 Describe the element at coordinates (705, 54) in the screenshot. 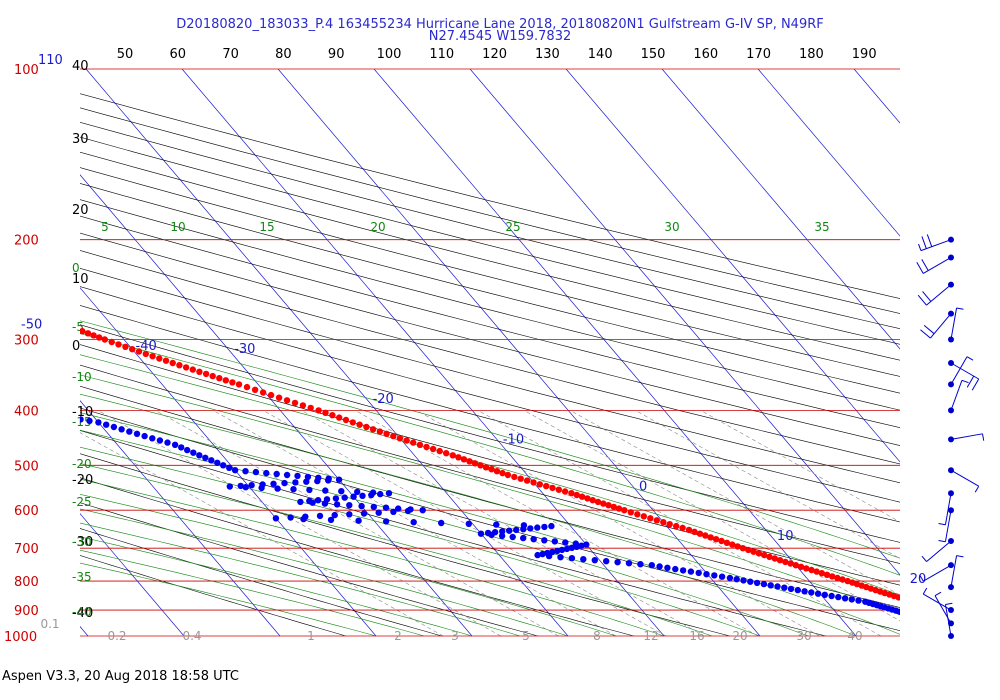

I see `top-scale-label: 160` at that location.